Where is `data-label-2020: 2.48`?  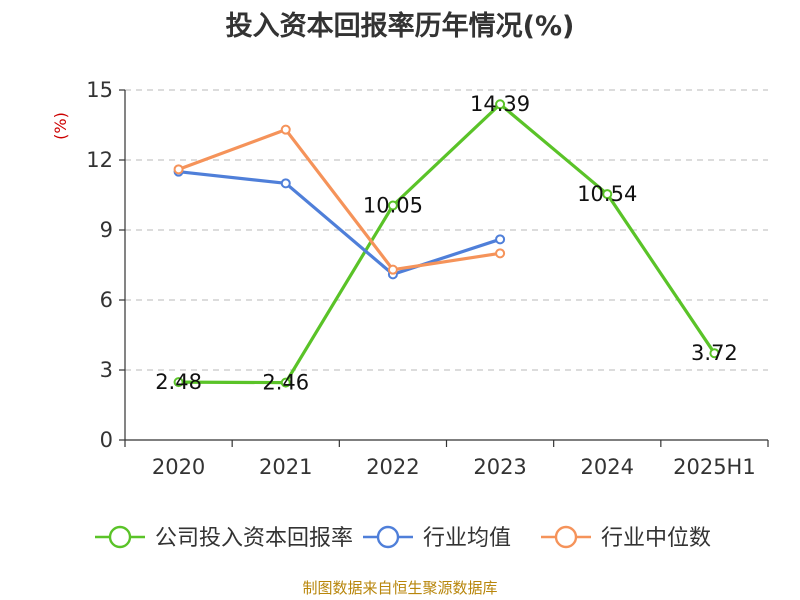
data-label-2020: 2.48 is located at coordinates (178, 382).